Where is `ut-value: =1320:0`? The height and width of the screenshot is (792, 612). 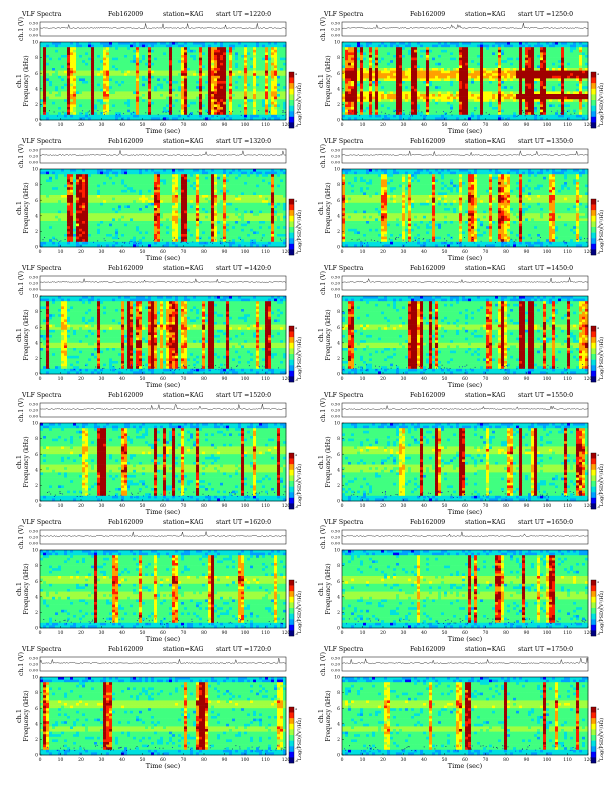
ut-value: =1320:0 is located at coordinates (257, 141).